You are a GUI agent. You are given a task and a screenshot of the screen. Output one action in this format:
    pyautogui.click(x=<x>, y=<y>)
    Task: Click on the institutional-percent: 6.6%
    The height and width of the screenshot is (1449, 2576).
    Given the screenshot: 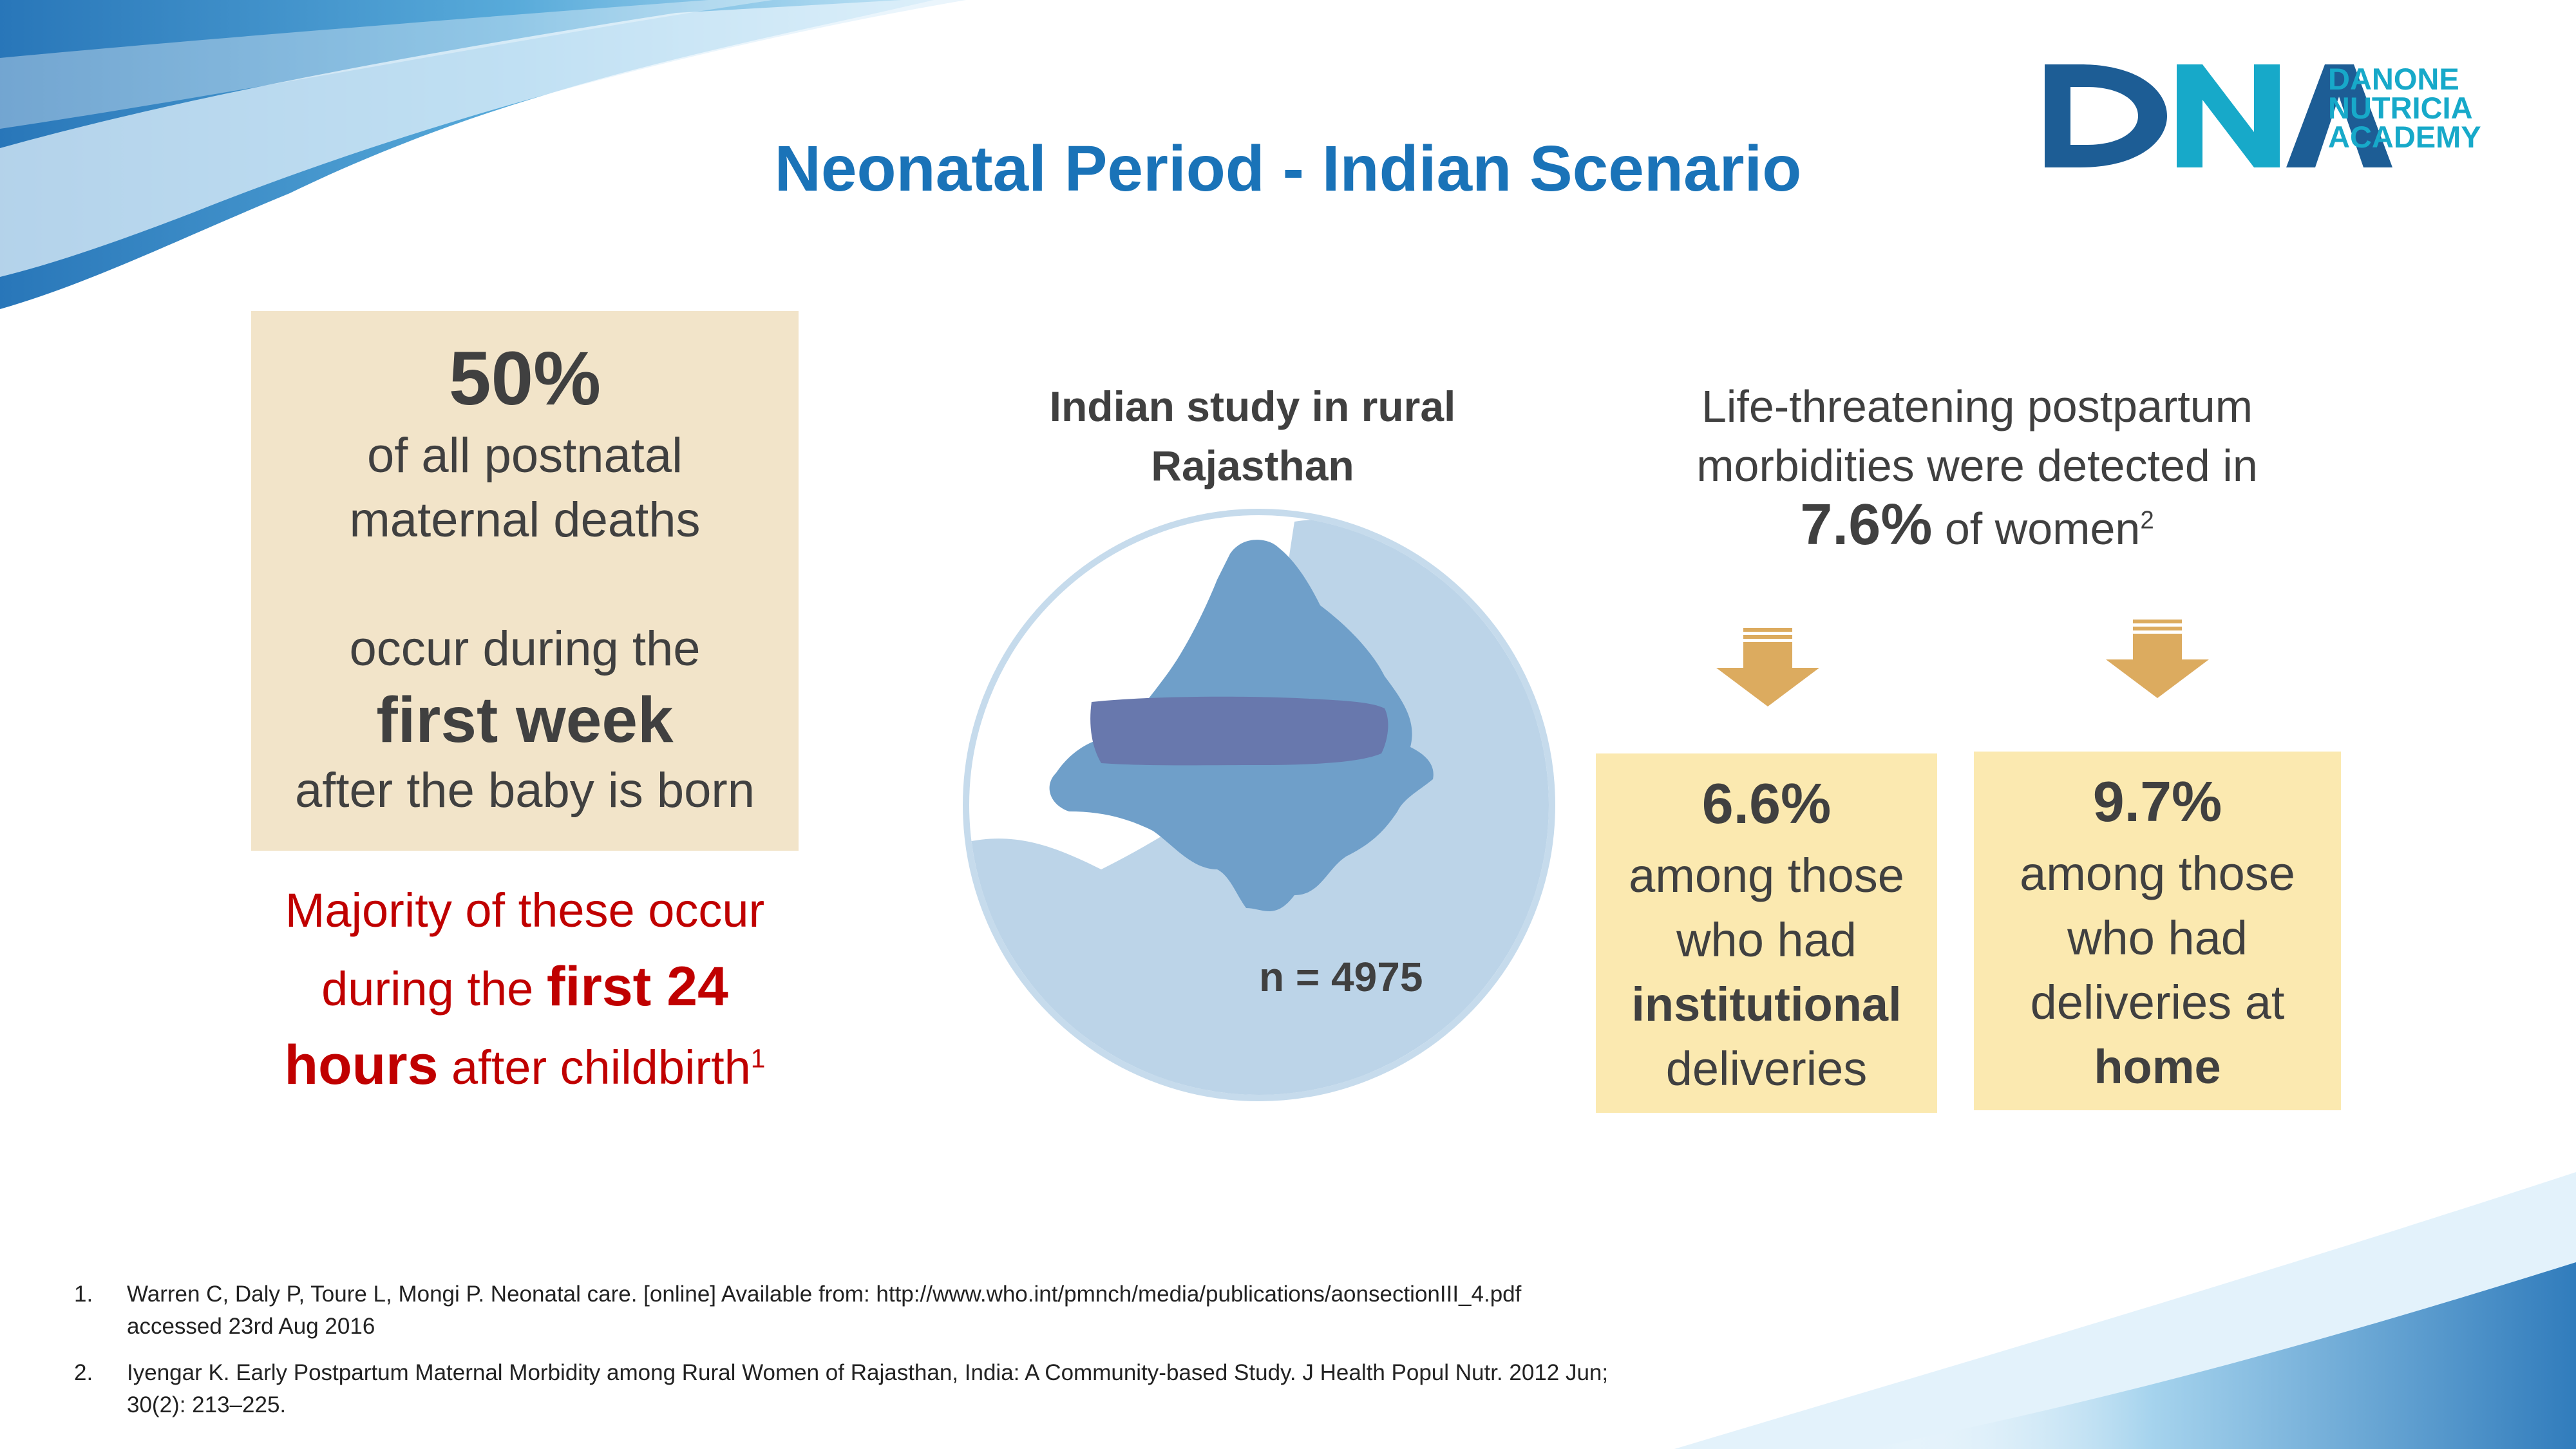 What is the action you would take?
    pyautogui.click(x=1766, y=804)
    